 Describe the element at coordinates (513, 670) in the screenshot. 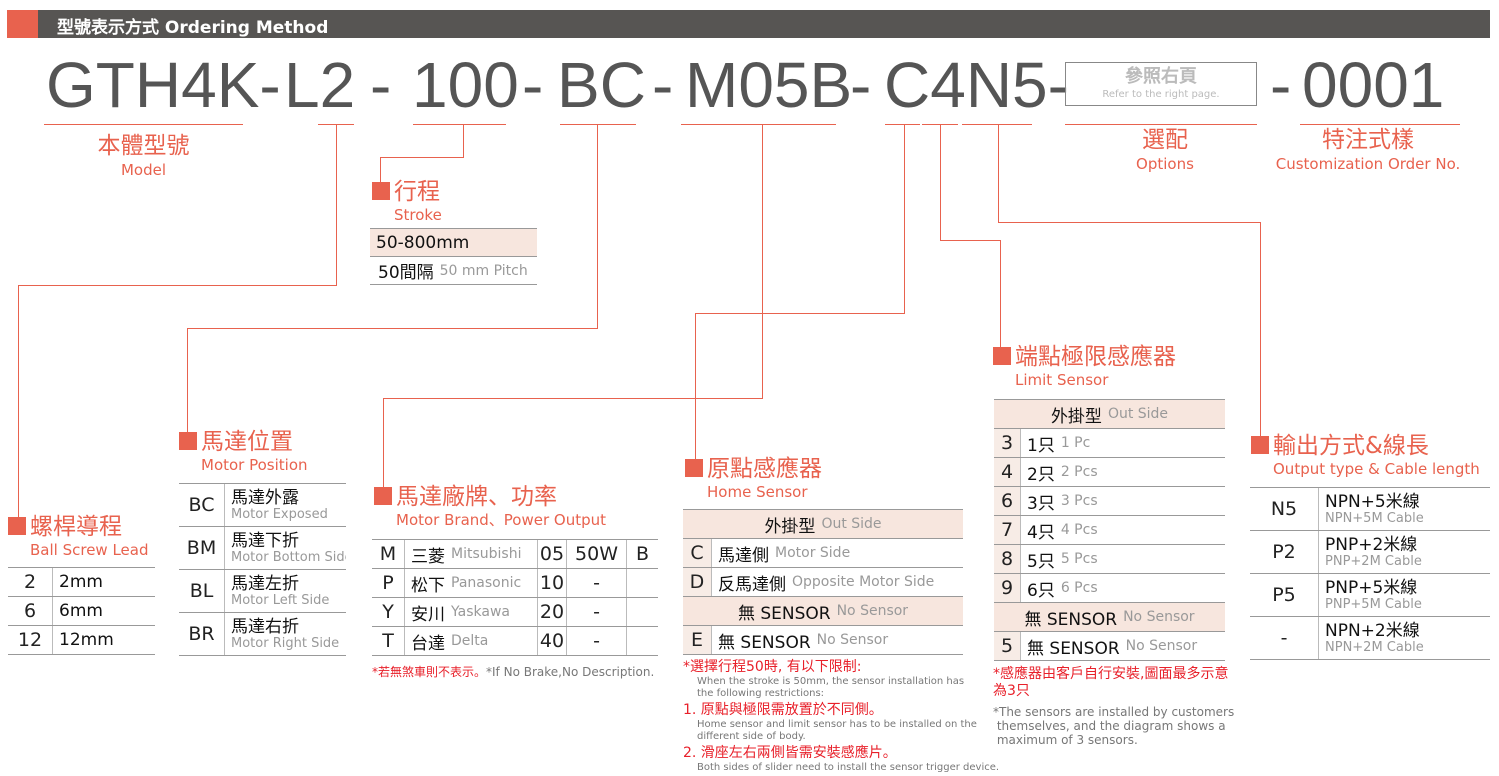

I see `brake-note: *若無煞車則不表示。*If No Brake,No Description.` at that location.